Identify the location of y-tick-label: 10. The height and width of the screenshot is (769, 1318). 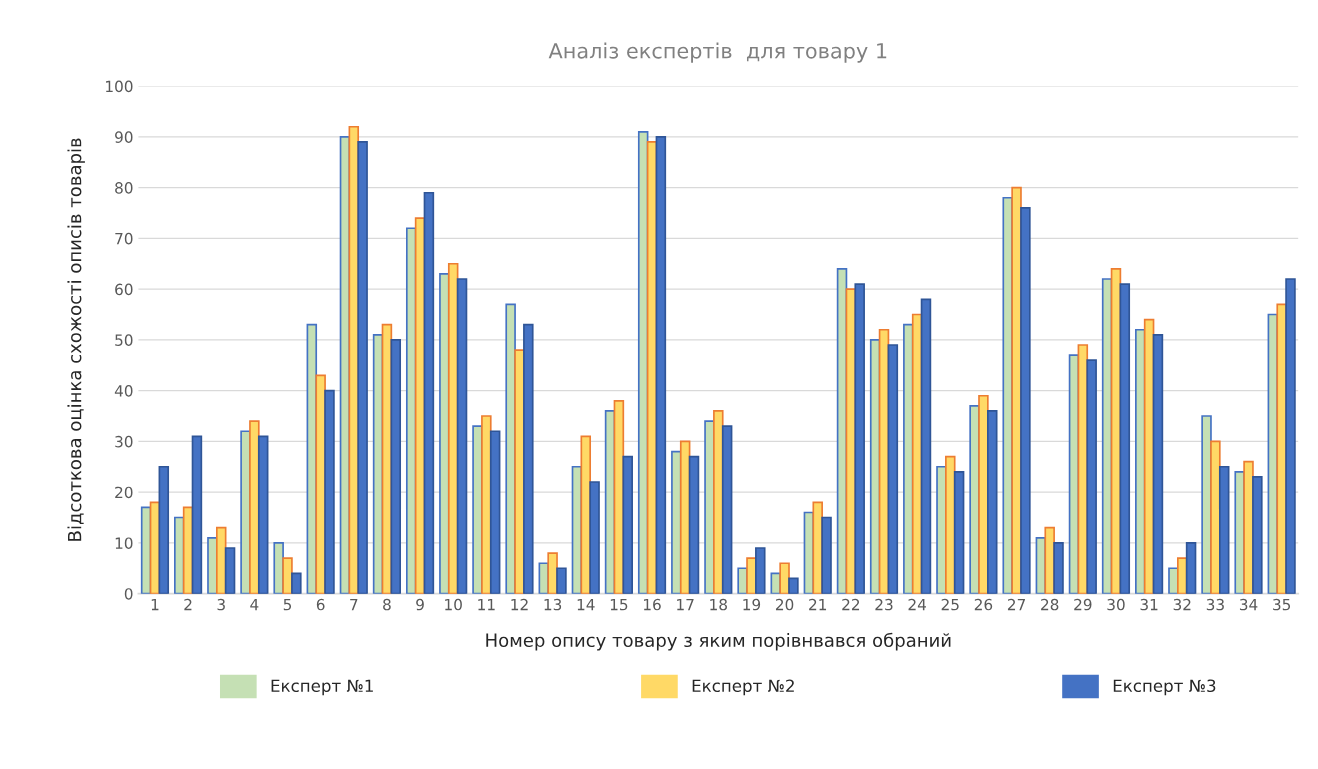
(124, 543).